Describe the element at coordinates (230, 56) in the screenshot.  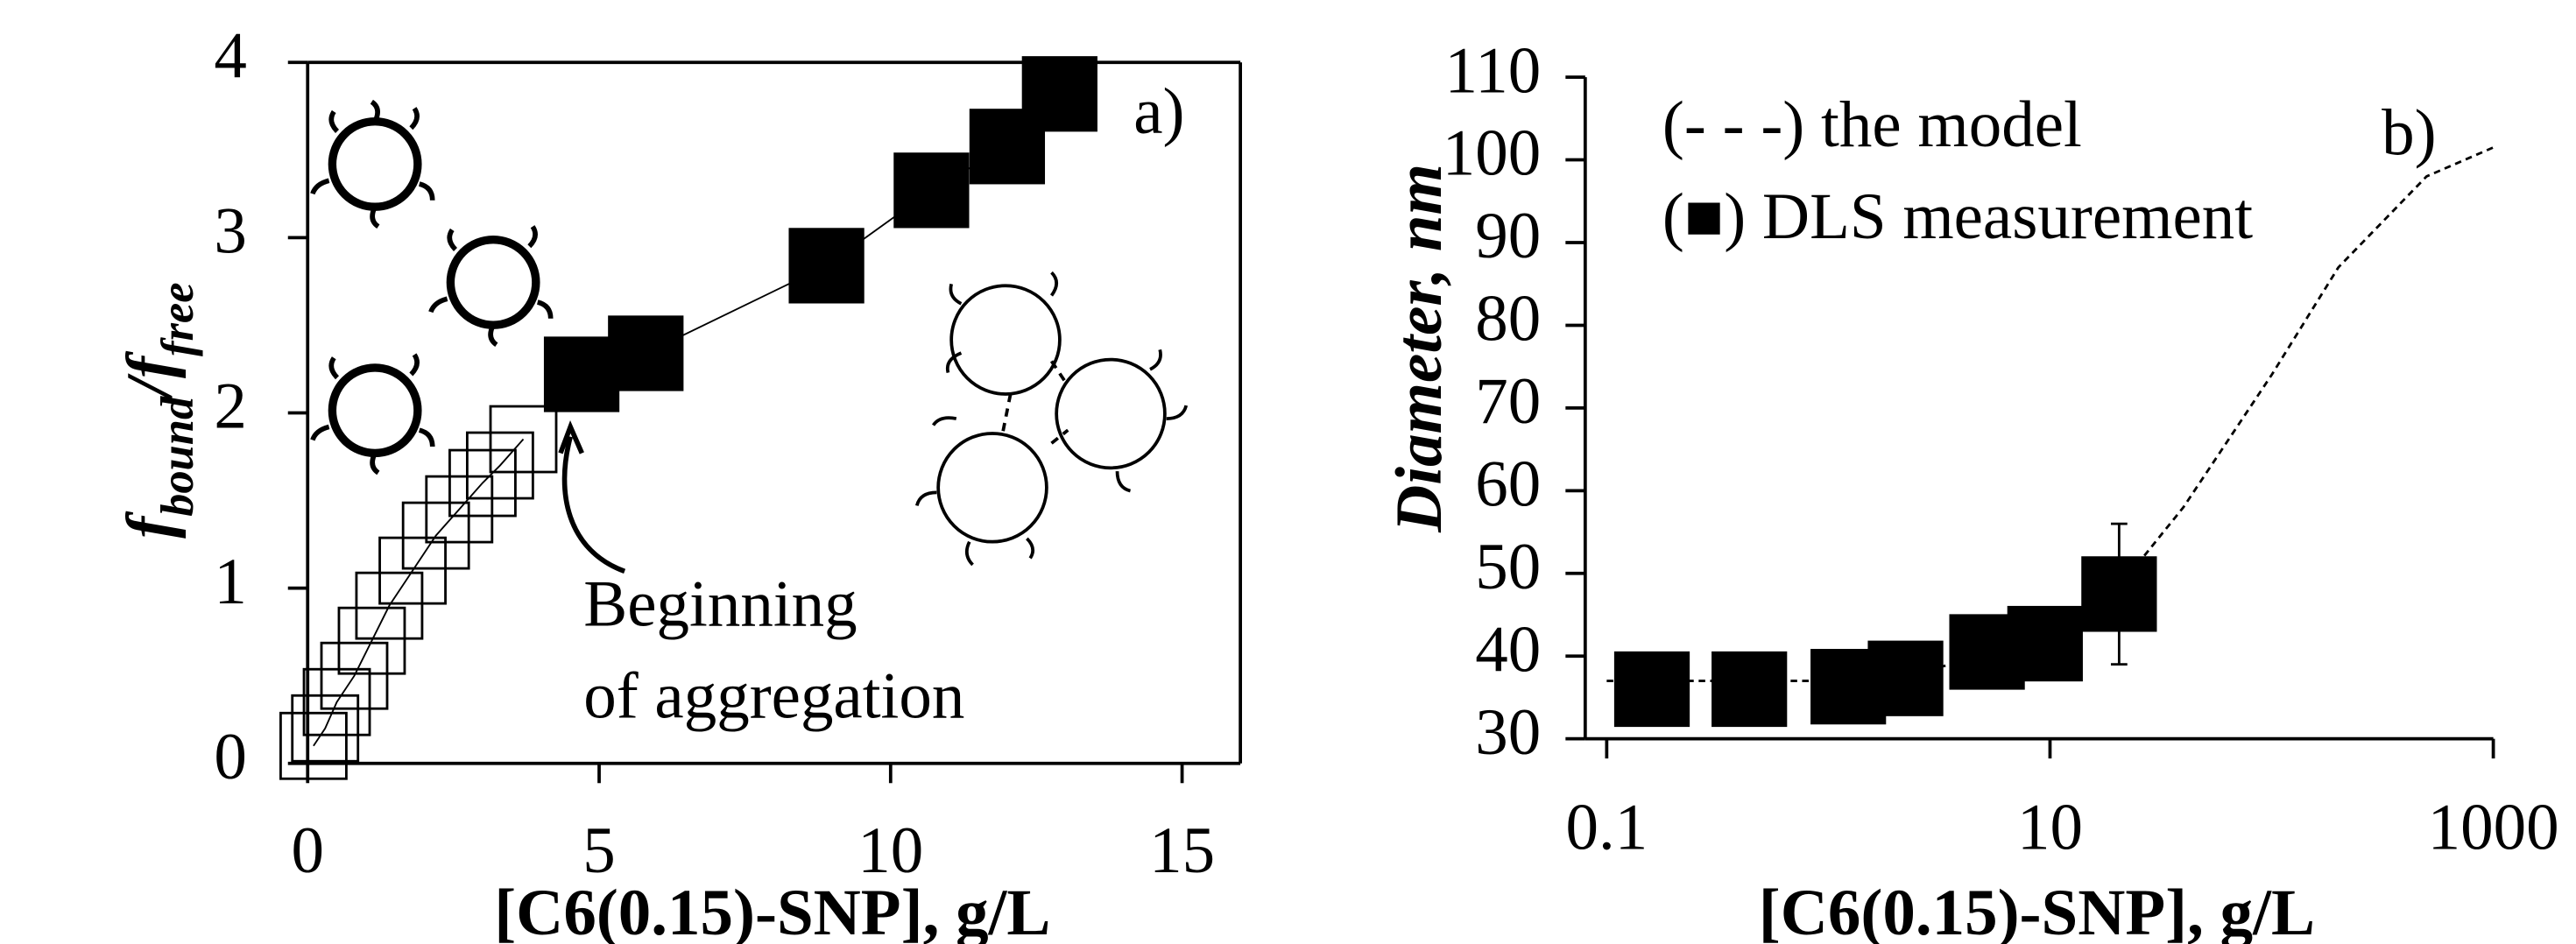
I see `y-tick-label: 4` at that location.